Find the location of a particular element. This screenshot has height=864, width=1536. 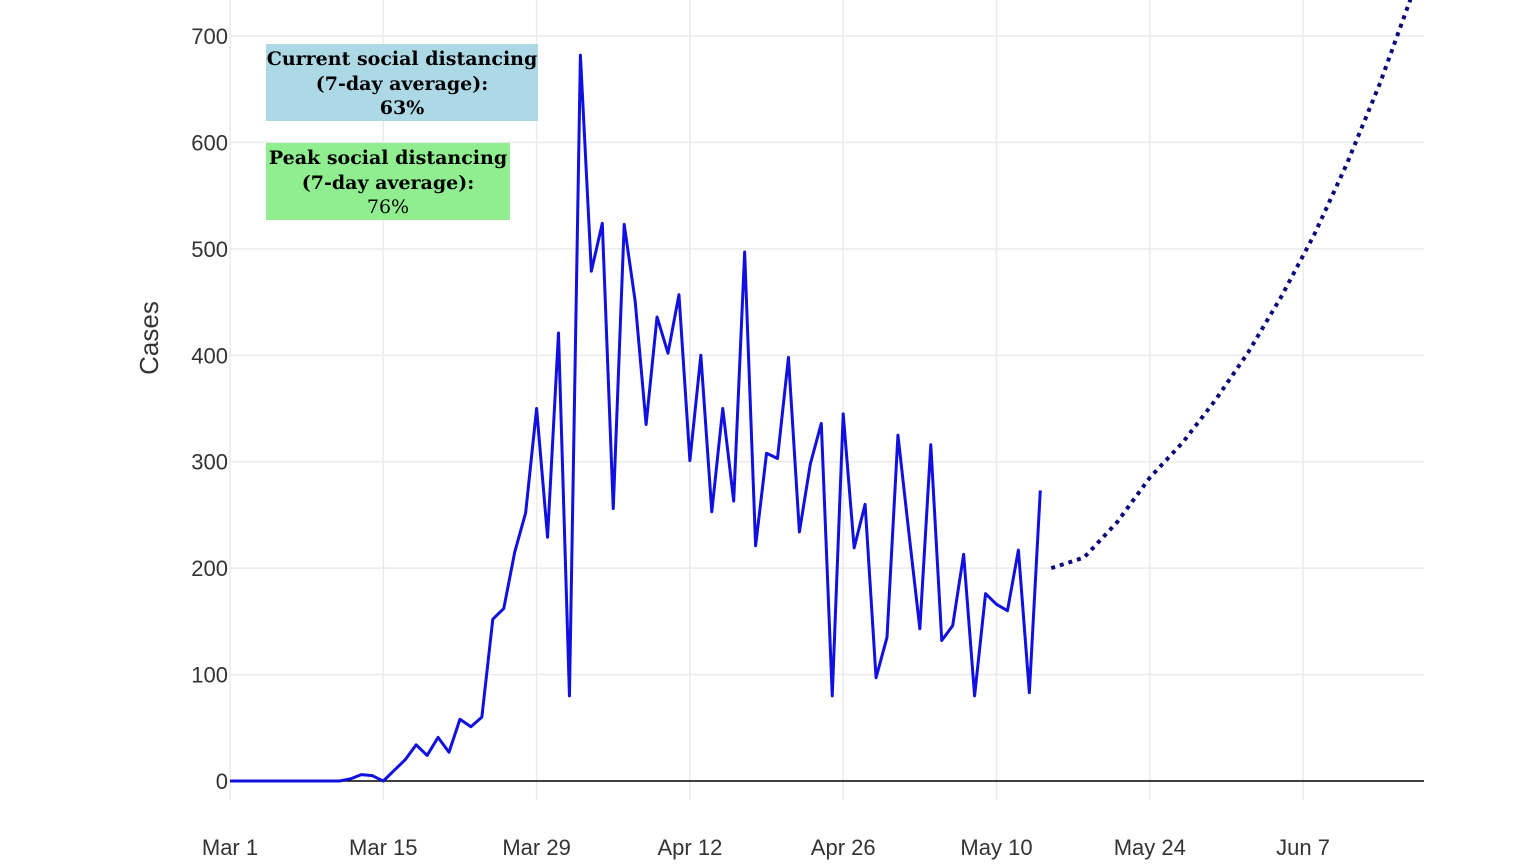

peak-distancing-value: 76% is located at coordinates (388, 207).